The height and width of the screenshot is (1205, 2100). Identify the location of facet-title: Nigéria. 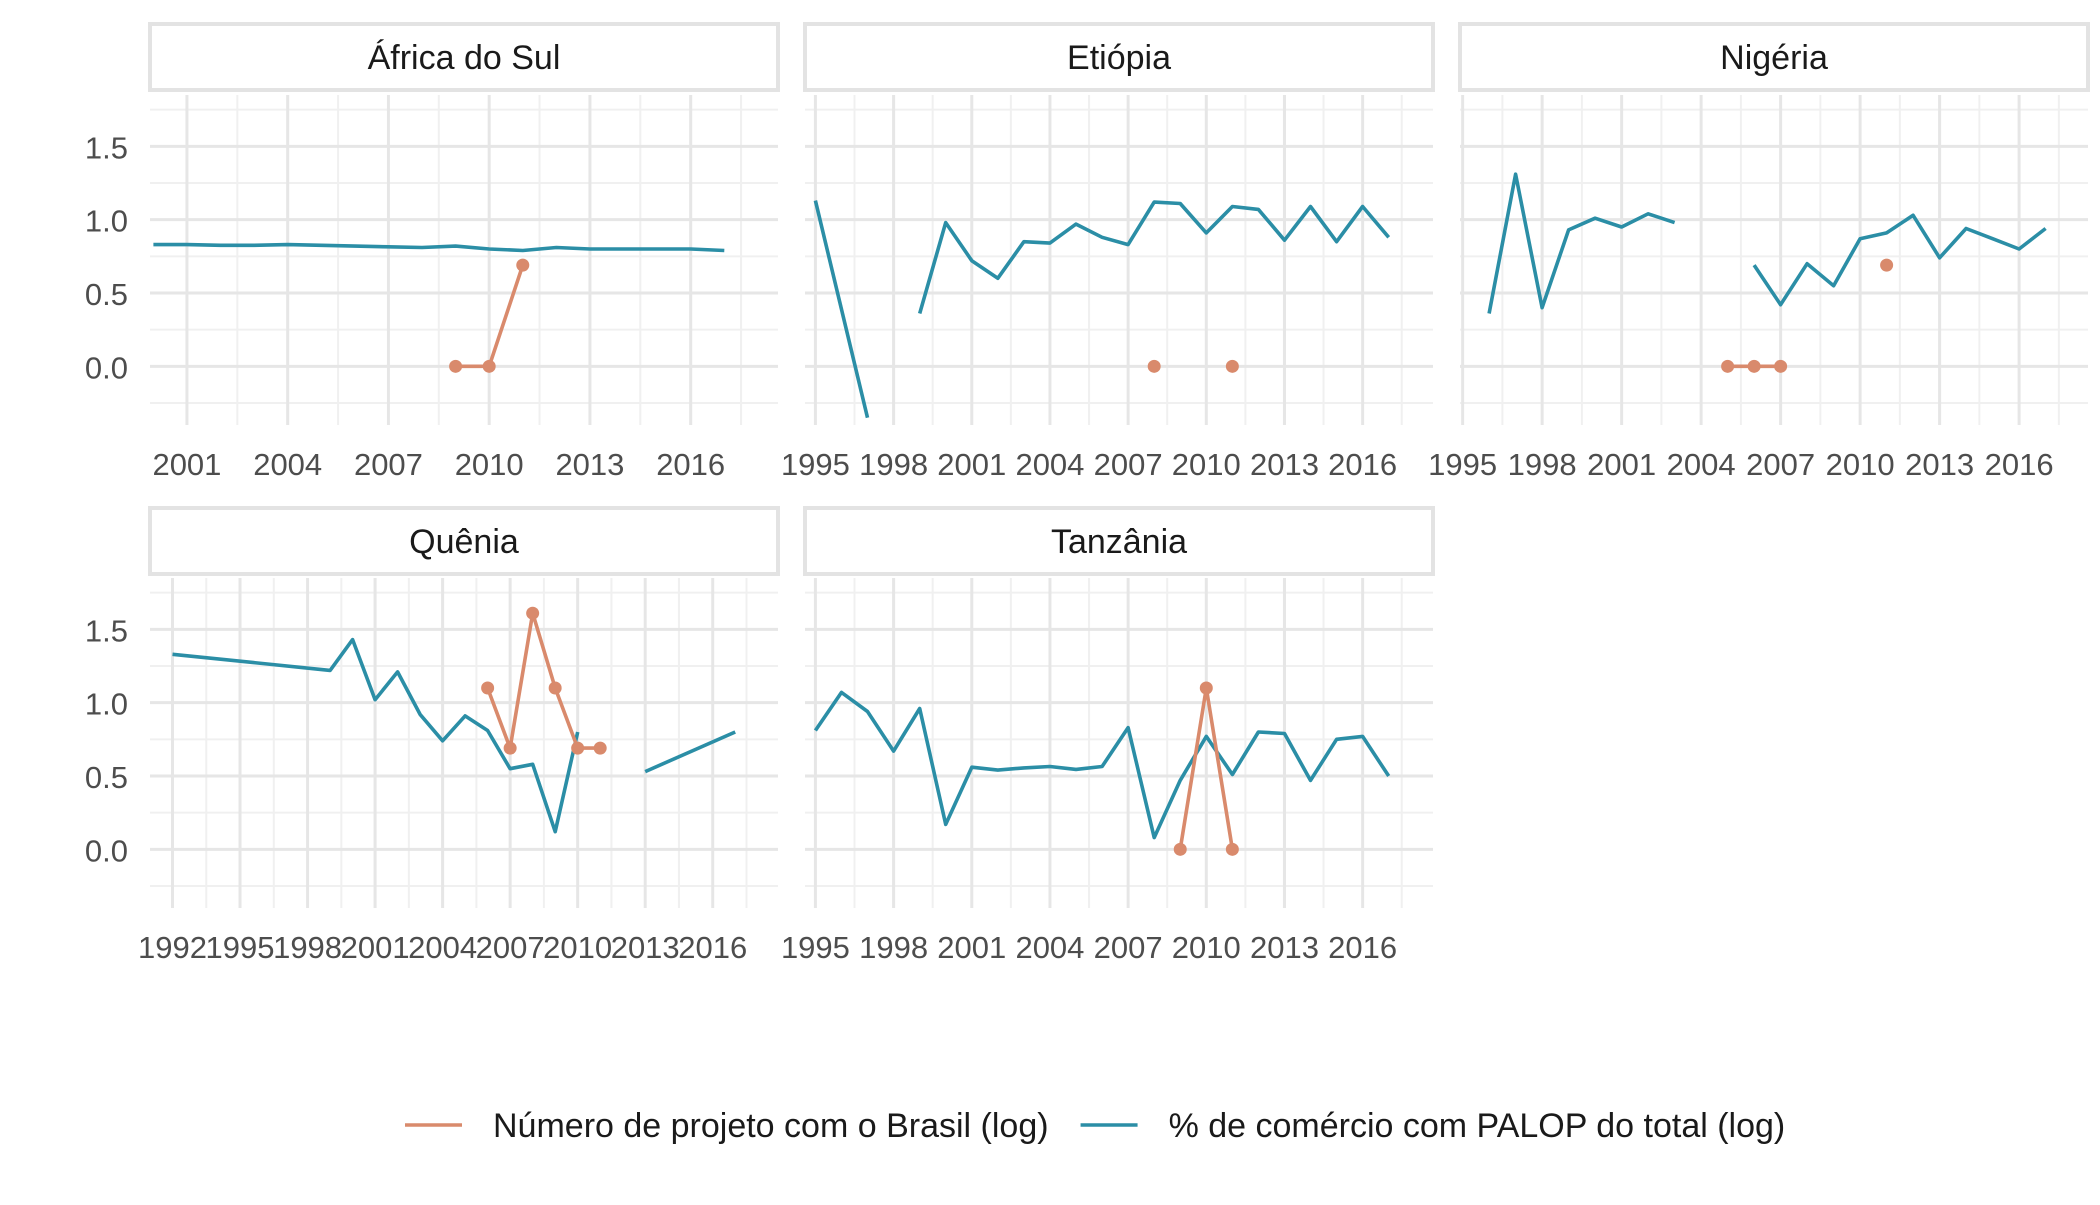
(1774, 58).